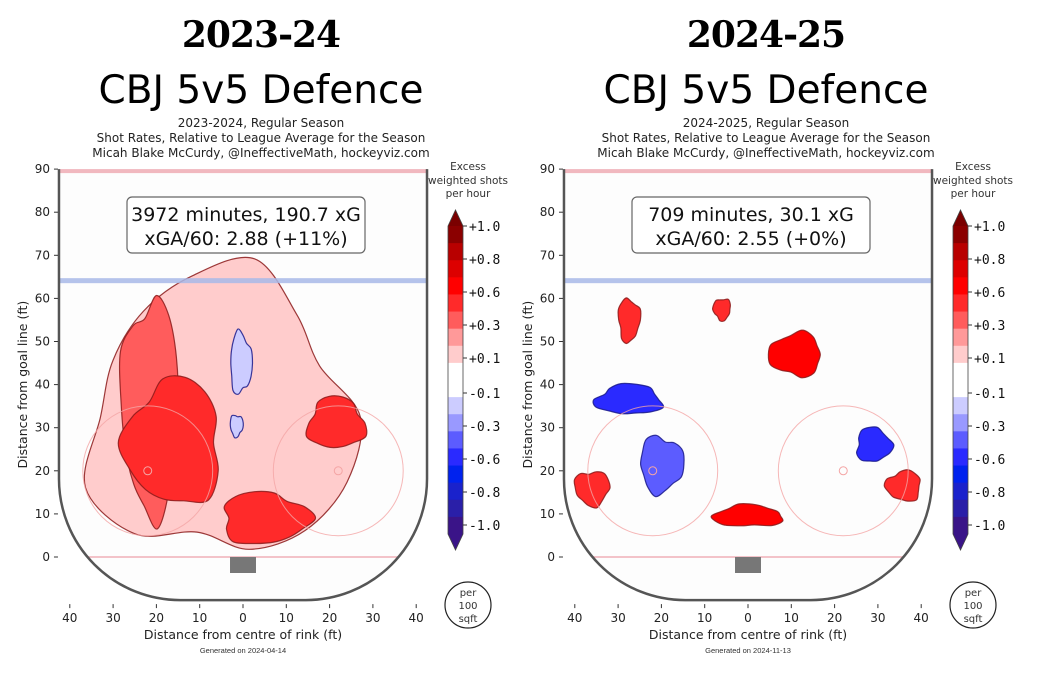  Describe the element at coordinates (243, 171) in the screenshot. I see `centre-line` at that location.